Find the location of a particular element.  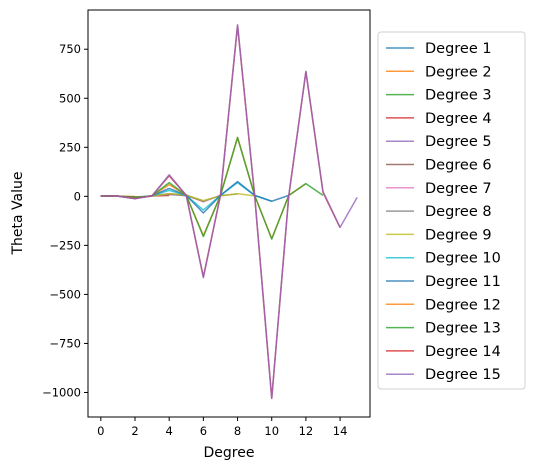

x-tick-label: 2 is located at coordinates (134, 431).